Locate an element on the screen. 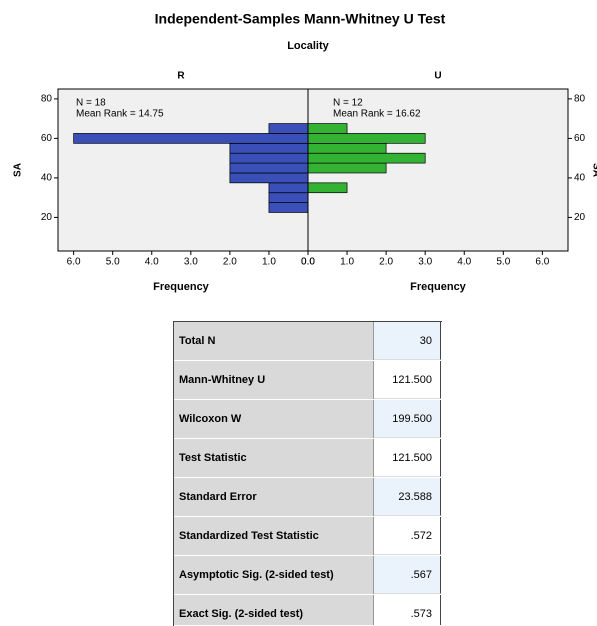 Image resolution: width=597 pixels, height=626 pixels. table-row: Wilcoxon W 199.500 is located at coordinates (307, 419).